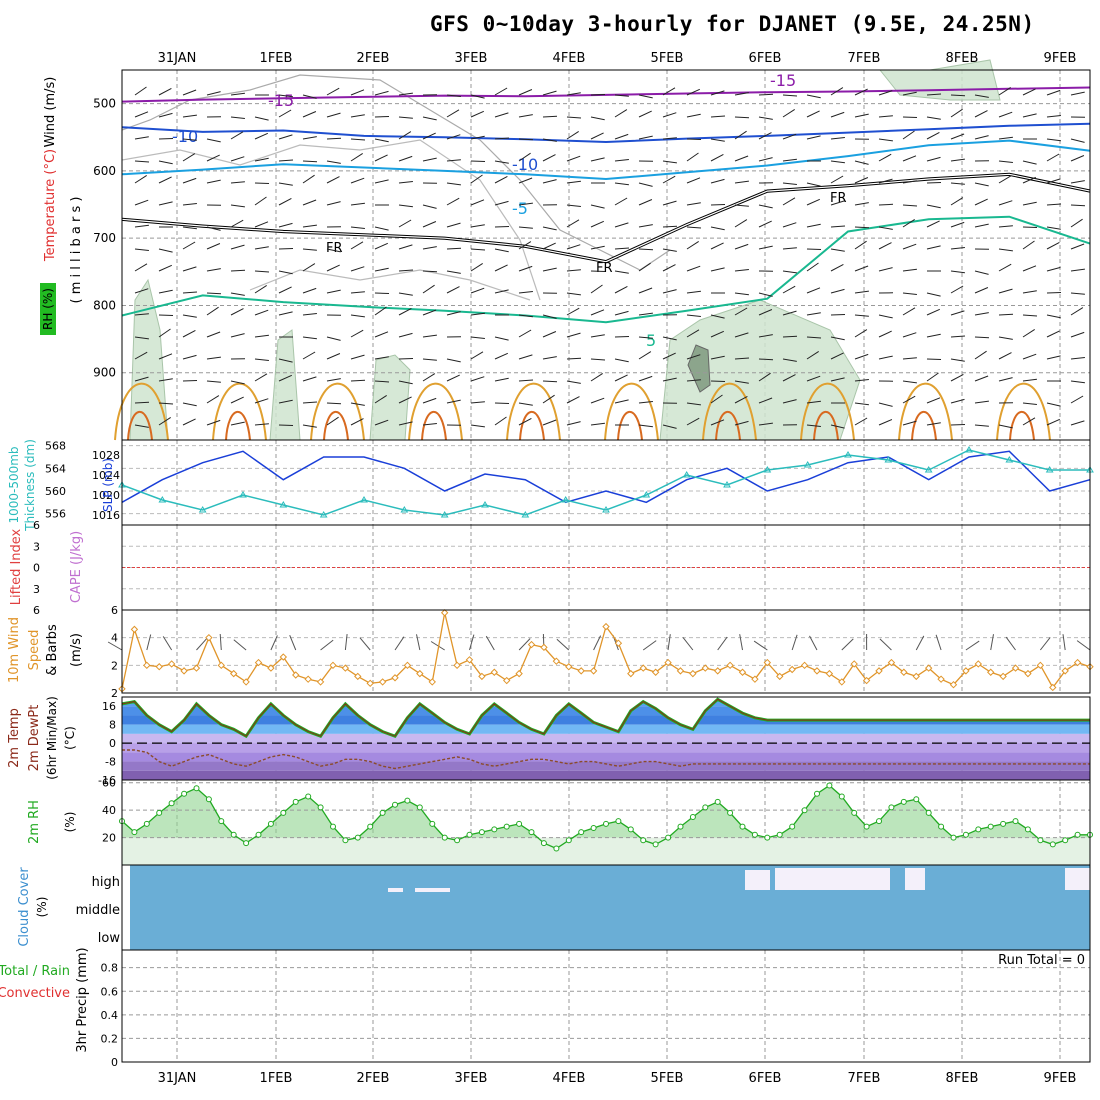  Describe the element at coordinates (606, 766) in the screenshot. I see `temp-band` at that location.